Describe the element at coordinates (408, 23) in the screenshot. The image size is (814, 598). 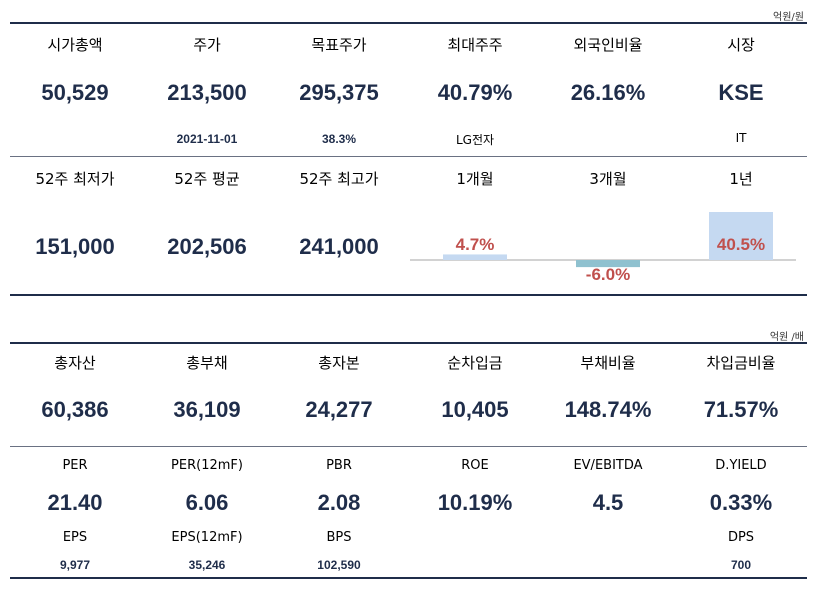
I see `divider-top` at that location.